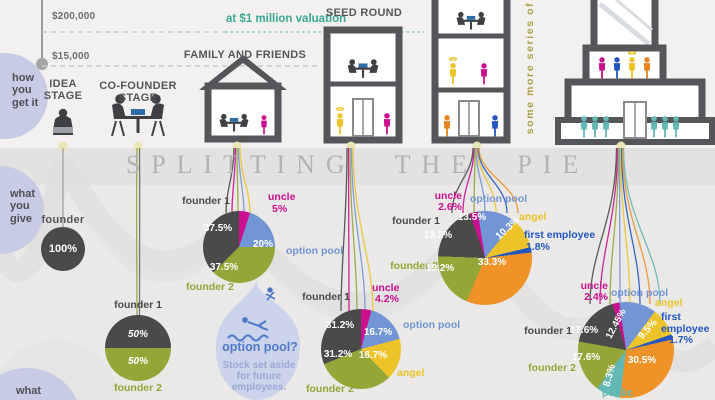 The height and width of the screenshot is (400, 715). What do you see at coordinates (330, 389) in the screenshot?
I see `pie4-founder2-label: founder 2` at bounding box center [330, 389].